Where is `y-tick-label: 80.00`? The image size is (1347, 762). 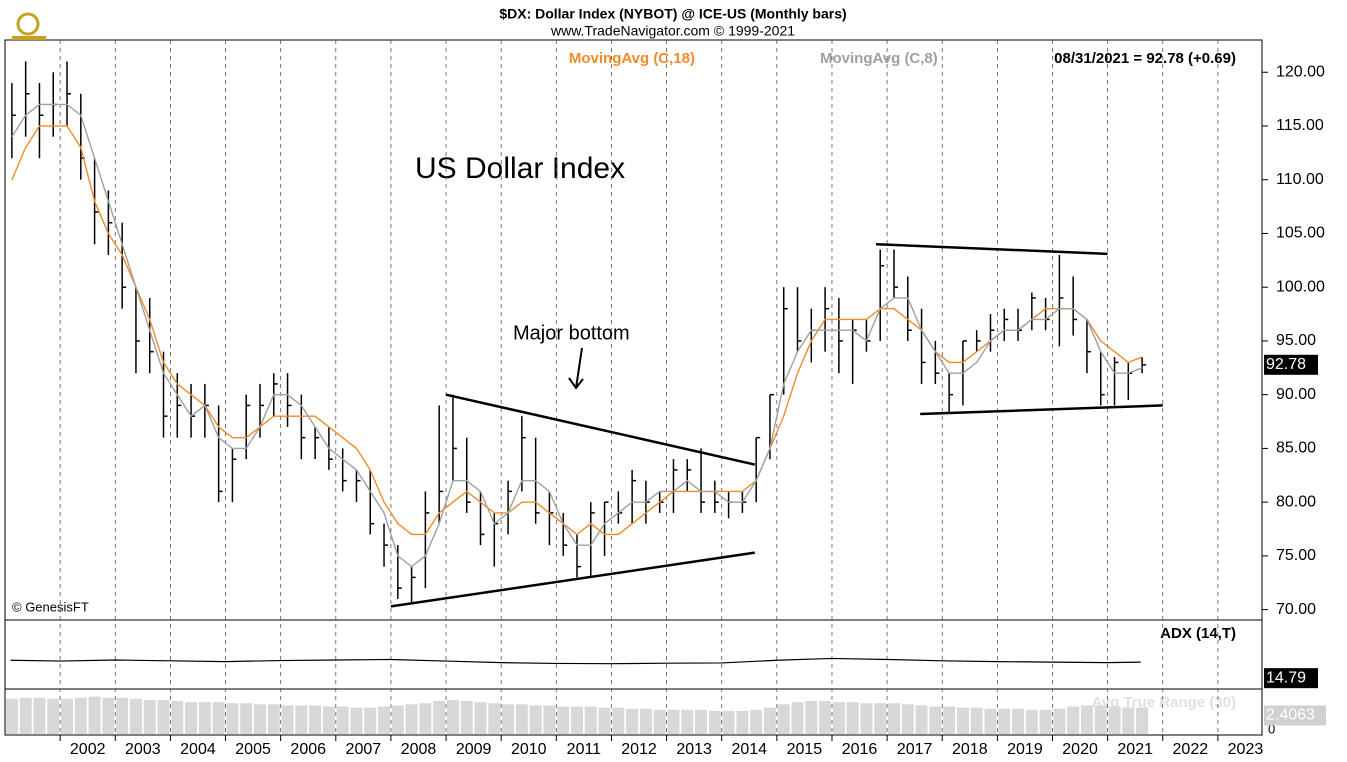 y-tick-label: 80.00 is located at coordinates (1296, 501).